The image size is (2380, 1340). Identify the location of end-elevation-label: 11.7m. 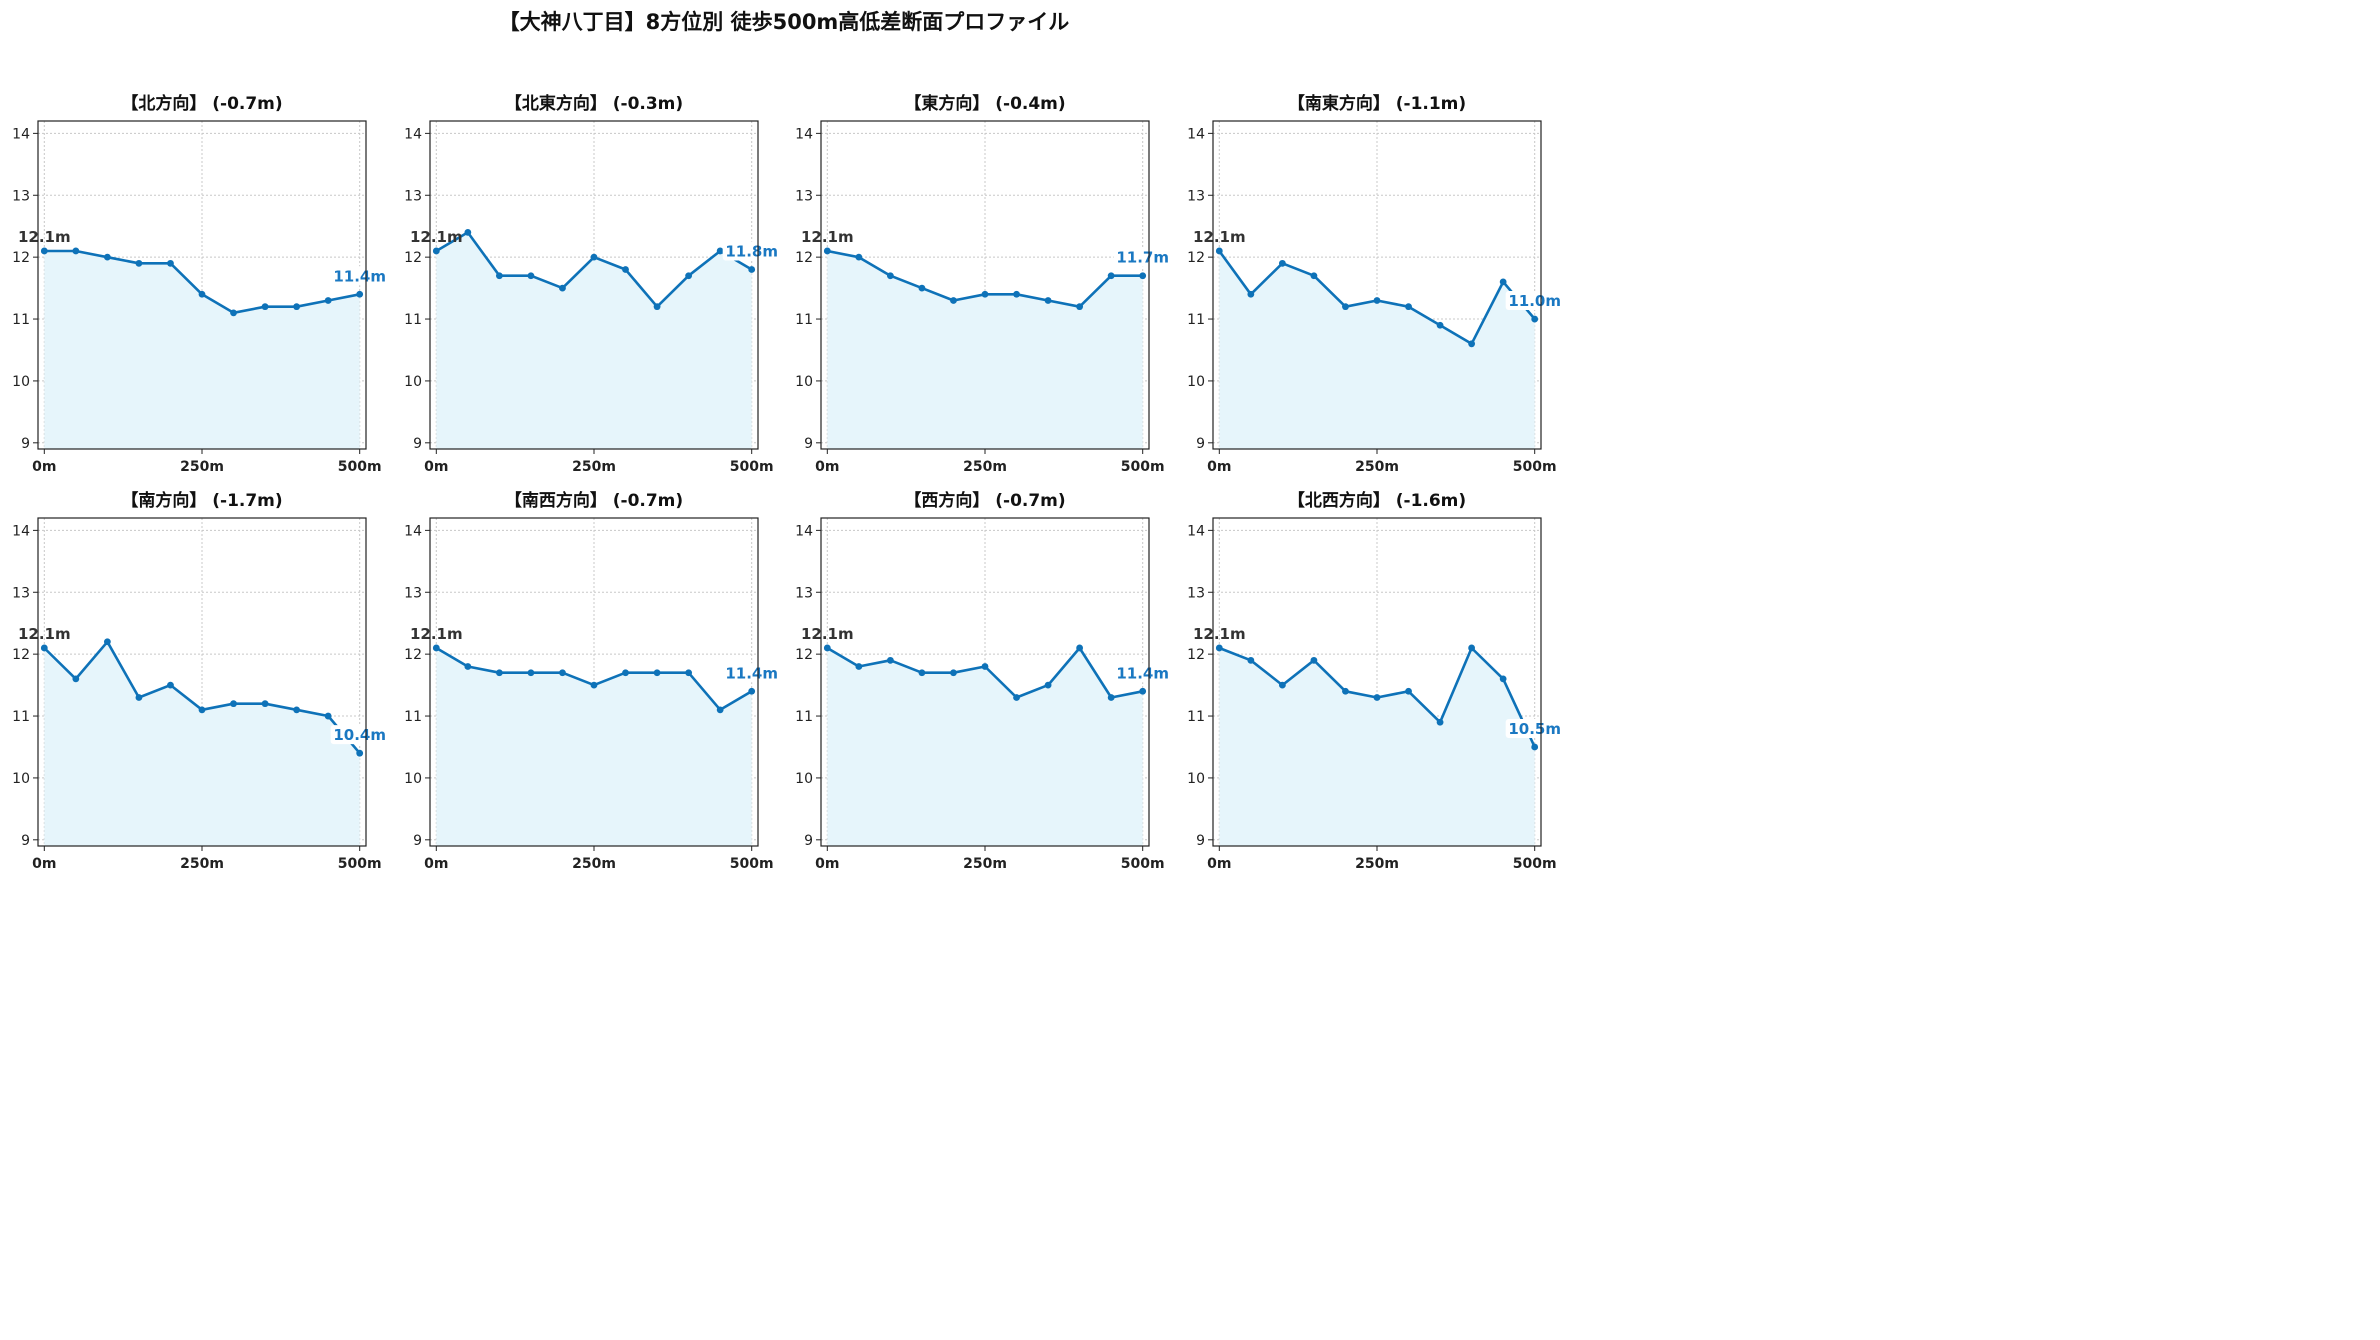
(1142, 258).